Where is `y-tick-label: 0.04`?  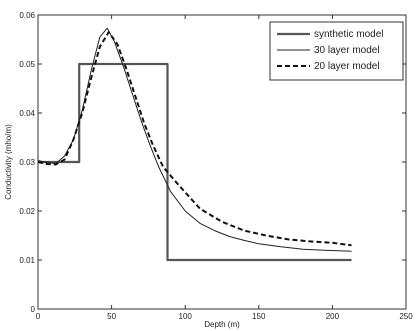 y-tick-label: 0.04 is located at coordinates (27, 113).